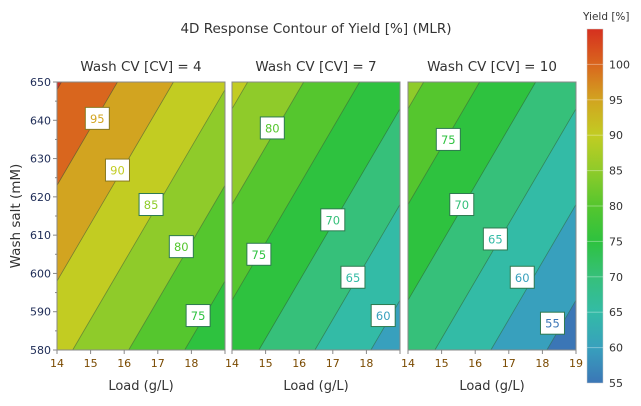 The image size is (641, 406). Describe the element at coordinates (619, 64) in the screenshot. I see `colorbar-tick-label: 100` at that location.